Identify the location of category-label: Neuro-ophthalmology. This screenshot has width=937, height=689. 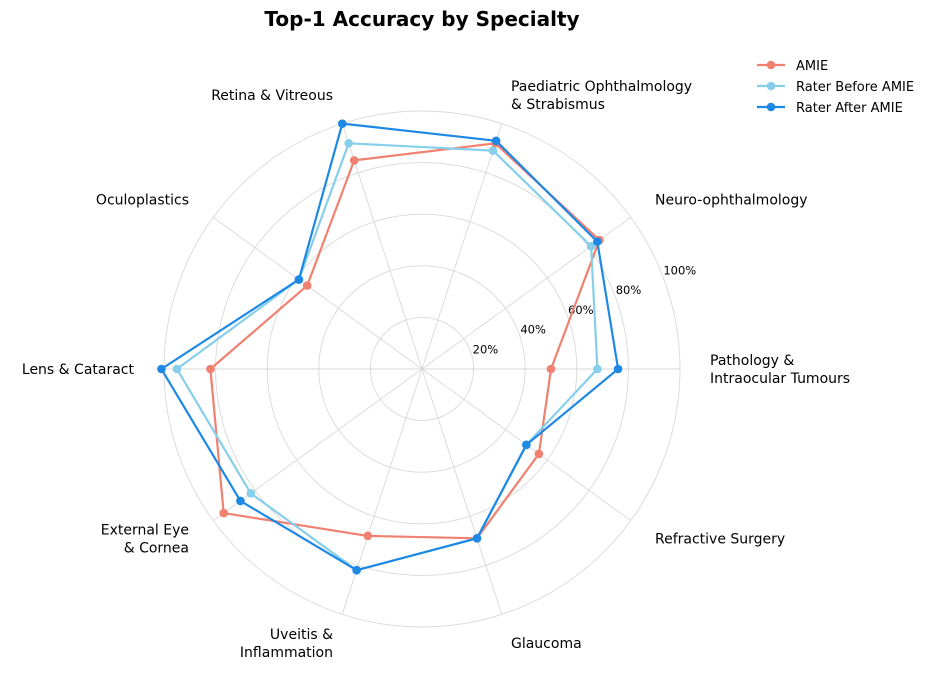
(731, 201).